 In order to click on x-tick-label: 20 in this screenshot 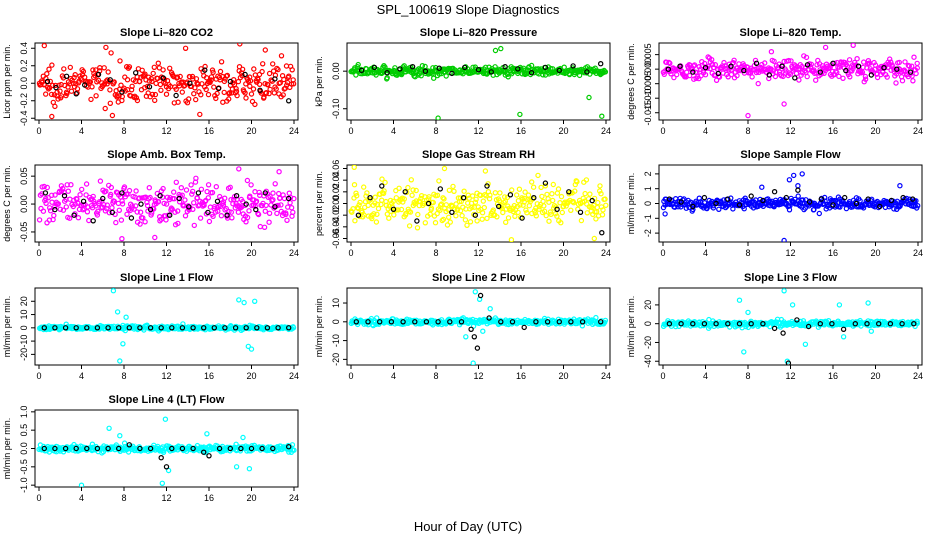, I will do `click(875, 253)`.